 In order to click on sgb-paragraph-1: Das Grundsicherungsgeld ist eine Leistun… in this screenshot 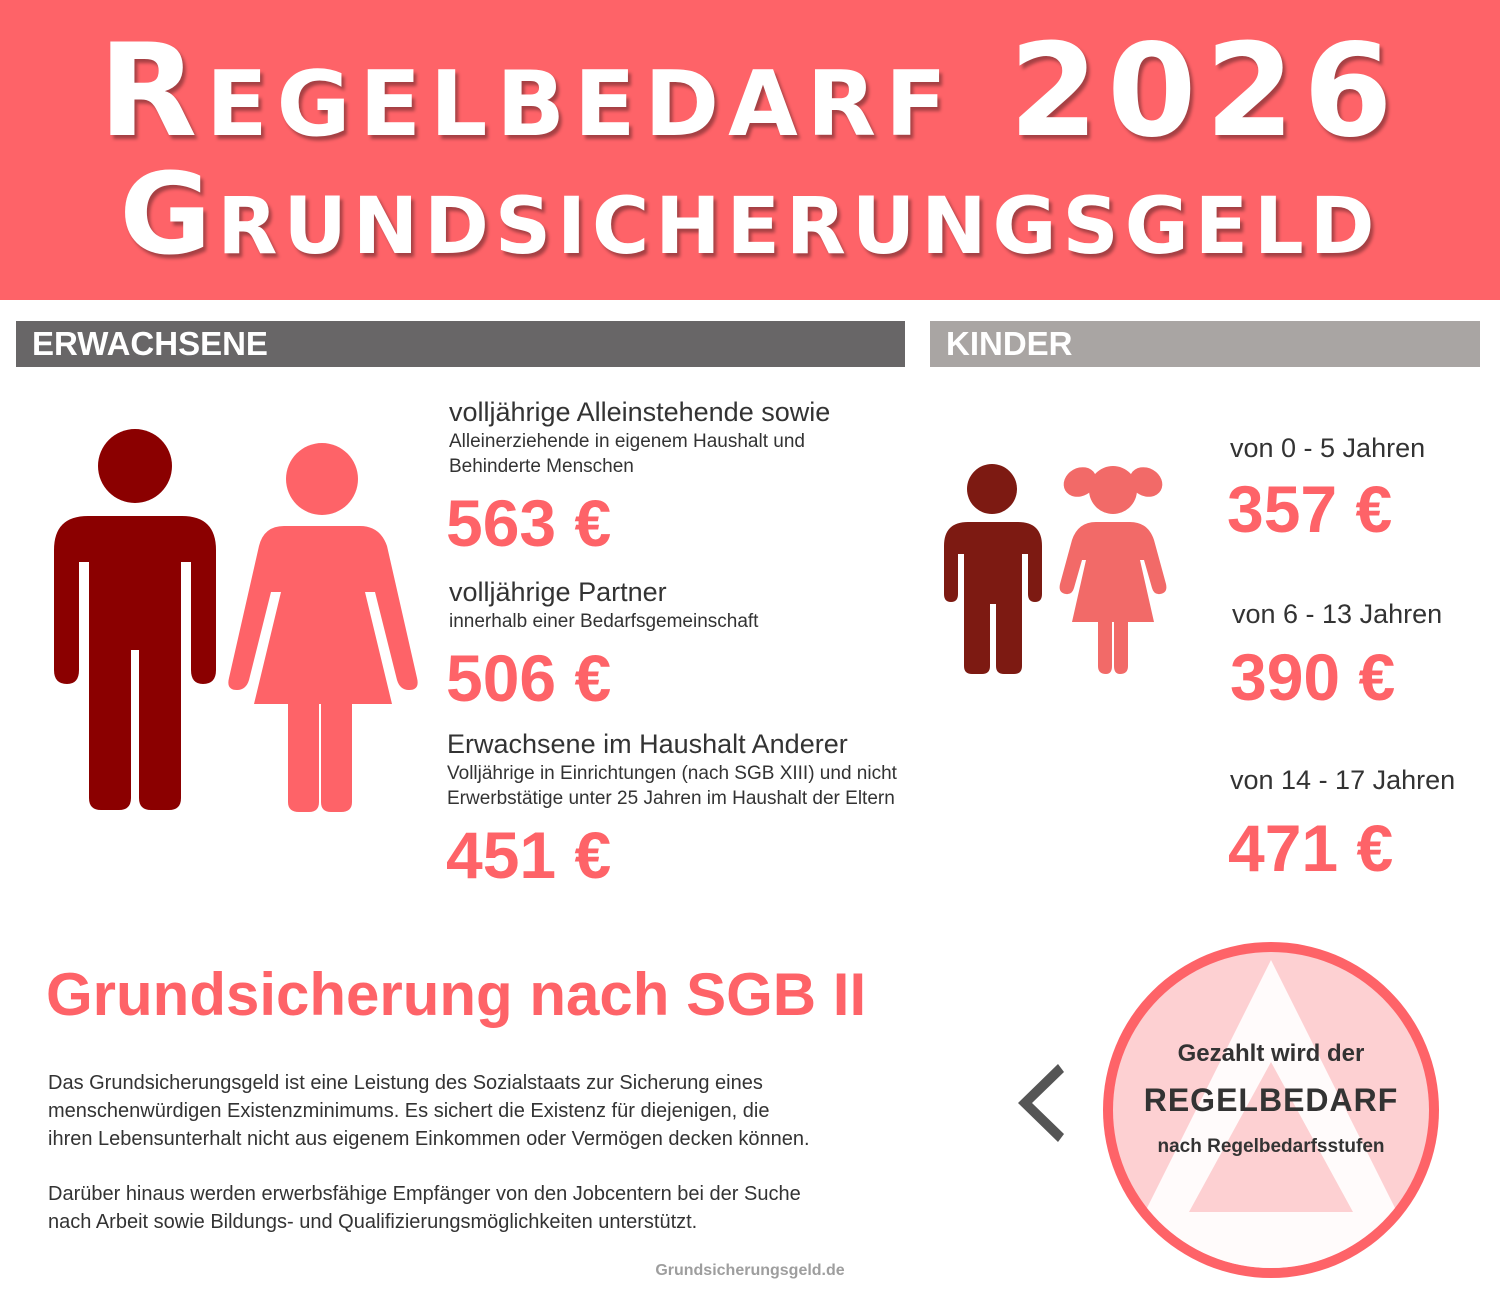, I will do `click(429, 1111)`.